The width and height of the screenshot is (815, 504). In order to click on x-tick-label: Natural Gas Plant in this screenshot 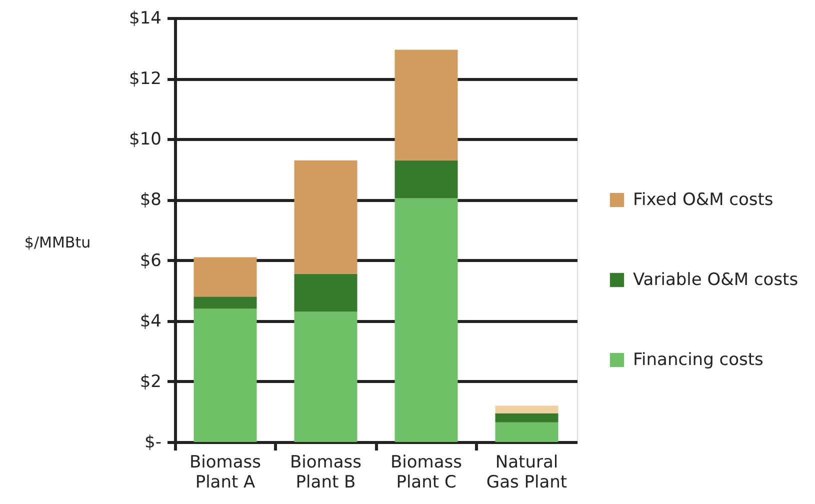, I will do `click(527, 472)`.